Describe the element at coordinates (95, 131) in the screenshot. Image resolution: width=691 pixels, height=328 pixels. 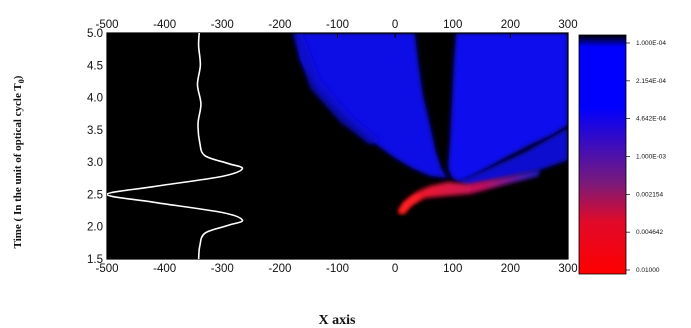
I see `y-tick-label: 3.5` at that location.